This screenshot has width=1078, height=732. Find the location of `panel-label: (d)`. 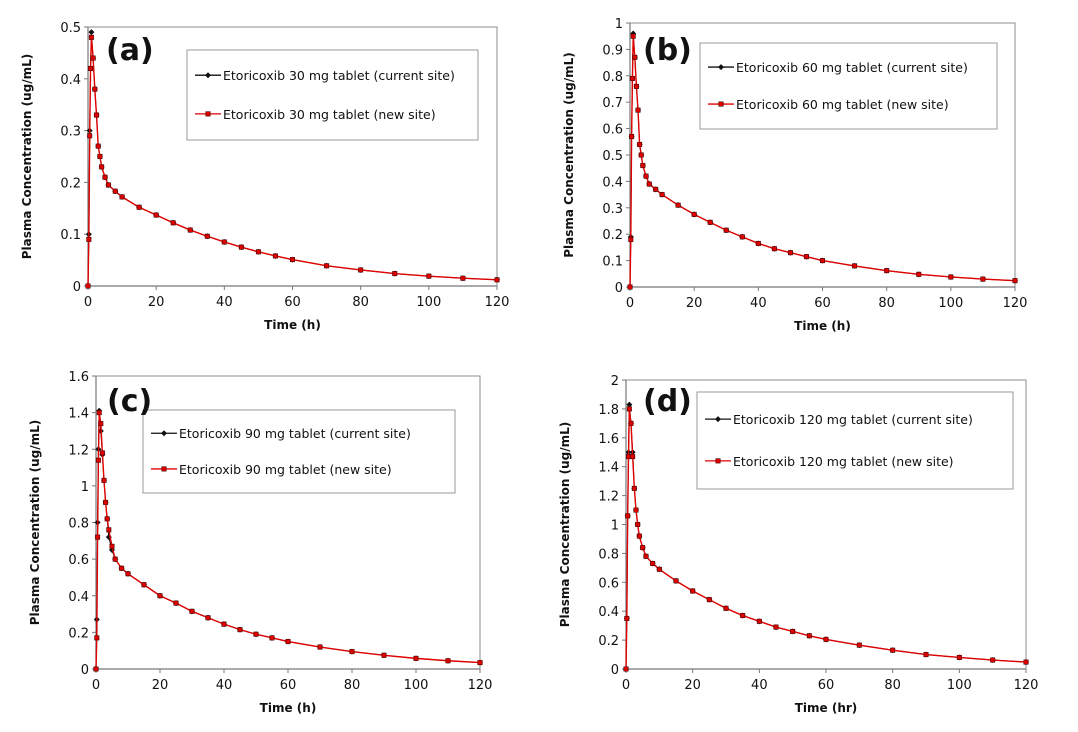

panel-label: (d) is located at coordinates (667, 401).